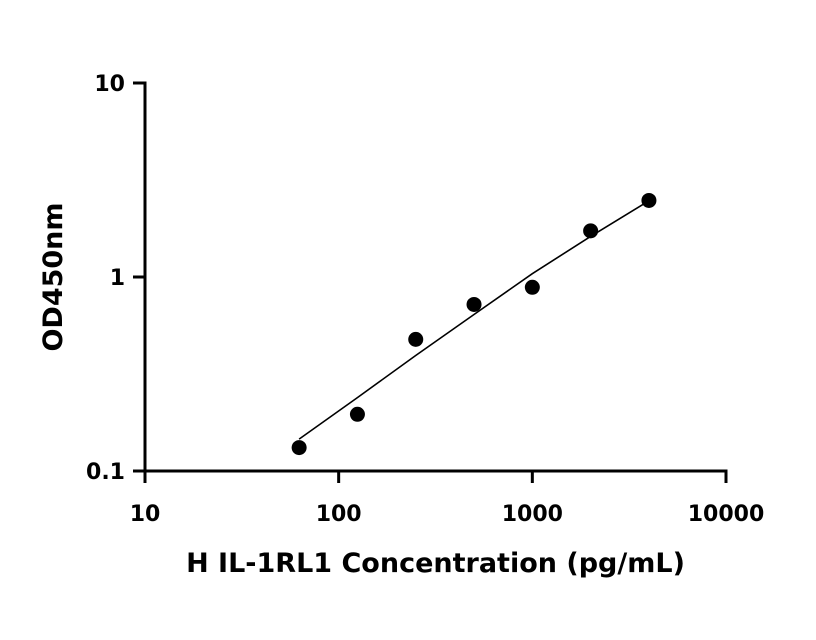 The width and height of the screenshot is (816, 640). I want to click on x-tick-label: 1000, so click(532, 514).